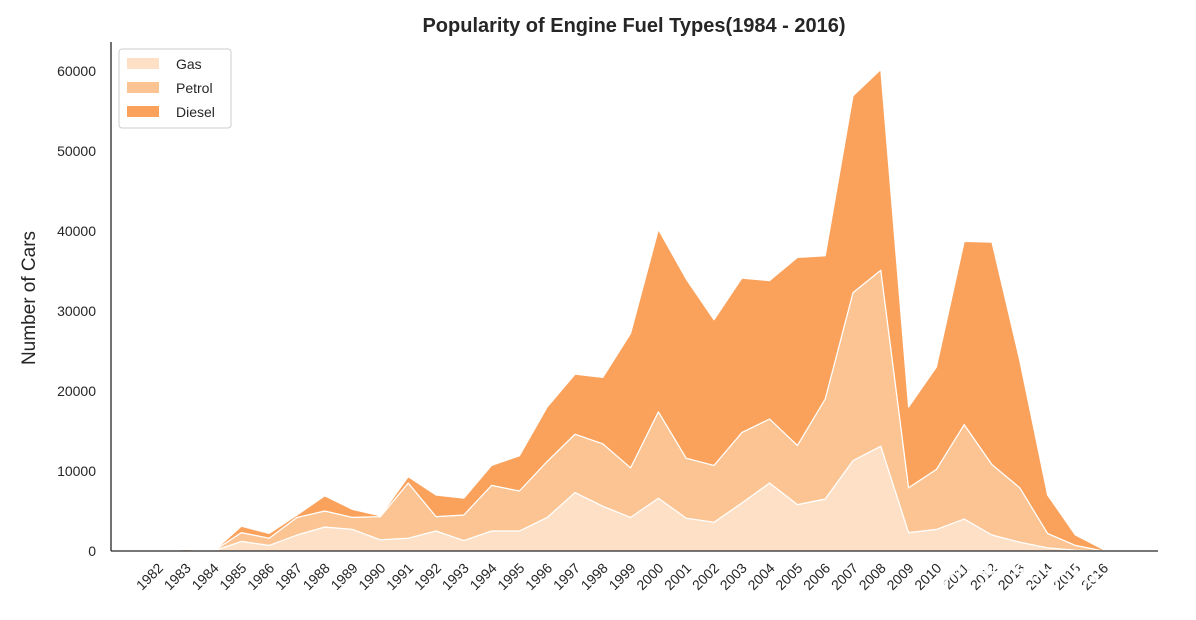 The width and height of the screenshot is (1196, 620). What do you see at coordinates (427, 576) in the screenshot?
I see `x-tick-label: 1992` at bounding box center [427, 576].